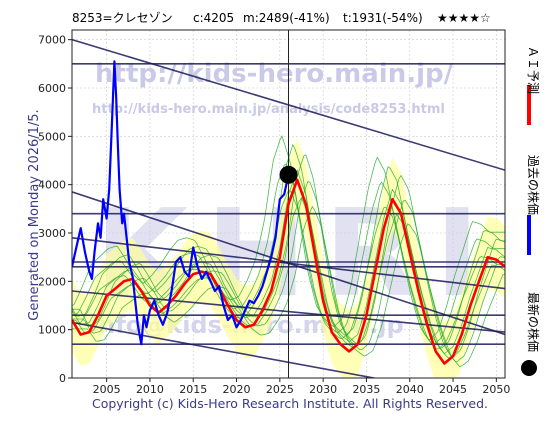  Describe the element at coordinates (383, 18) in the screenshot. I see `header-target: t:1931(-54%)` at that location.